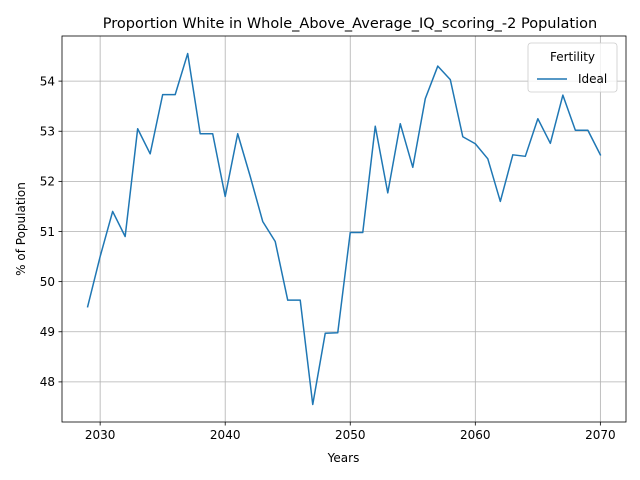 Image resolution: width=640 pixels, height=480 pixels. Describe the element at coordinates (343, 458) in the screenshot. I see `x-axis-label: Years` at that location.